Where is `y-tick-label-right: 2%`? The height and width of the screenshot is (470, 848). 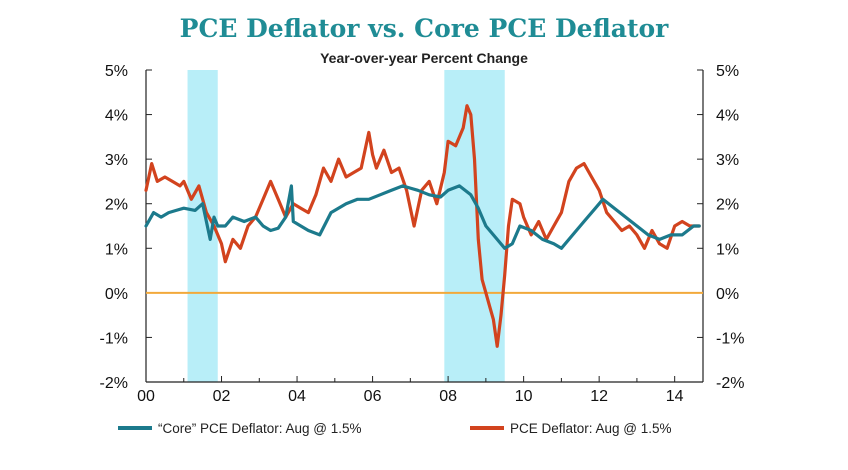 y-tick-label-right: 2% is located at coordinates (727, 205).